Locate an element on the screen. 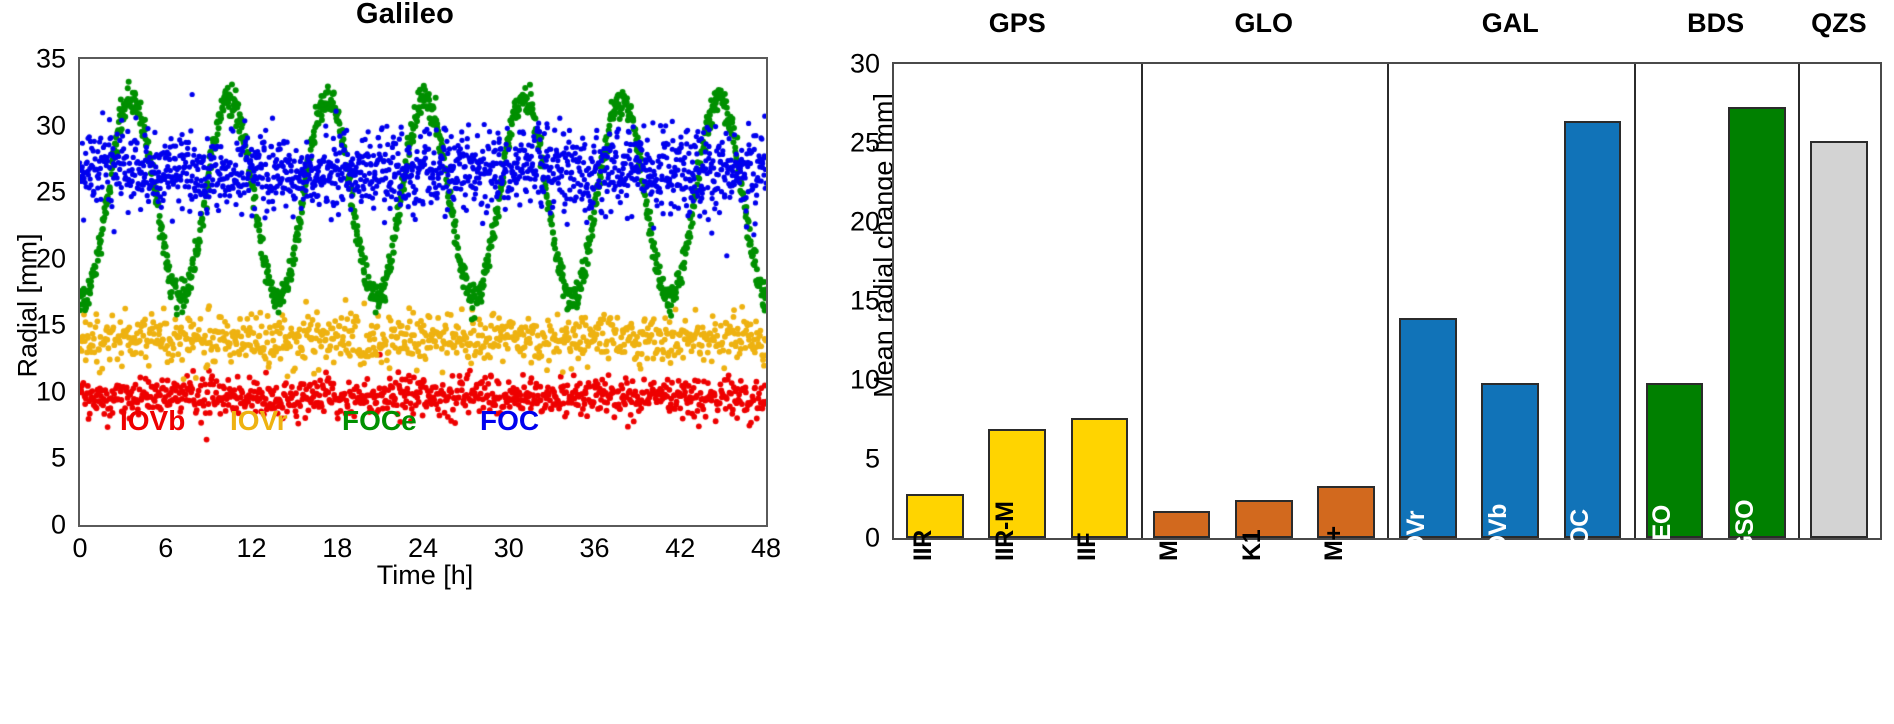 The image size is (1894, 724). bar-label-m: M is located at coordinates (1169, 550).